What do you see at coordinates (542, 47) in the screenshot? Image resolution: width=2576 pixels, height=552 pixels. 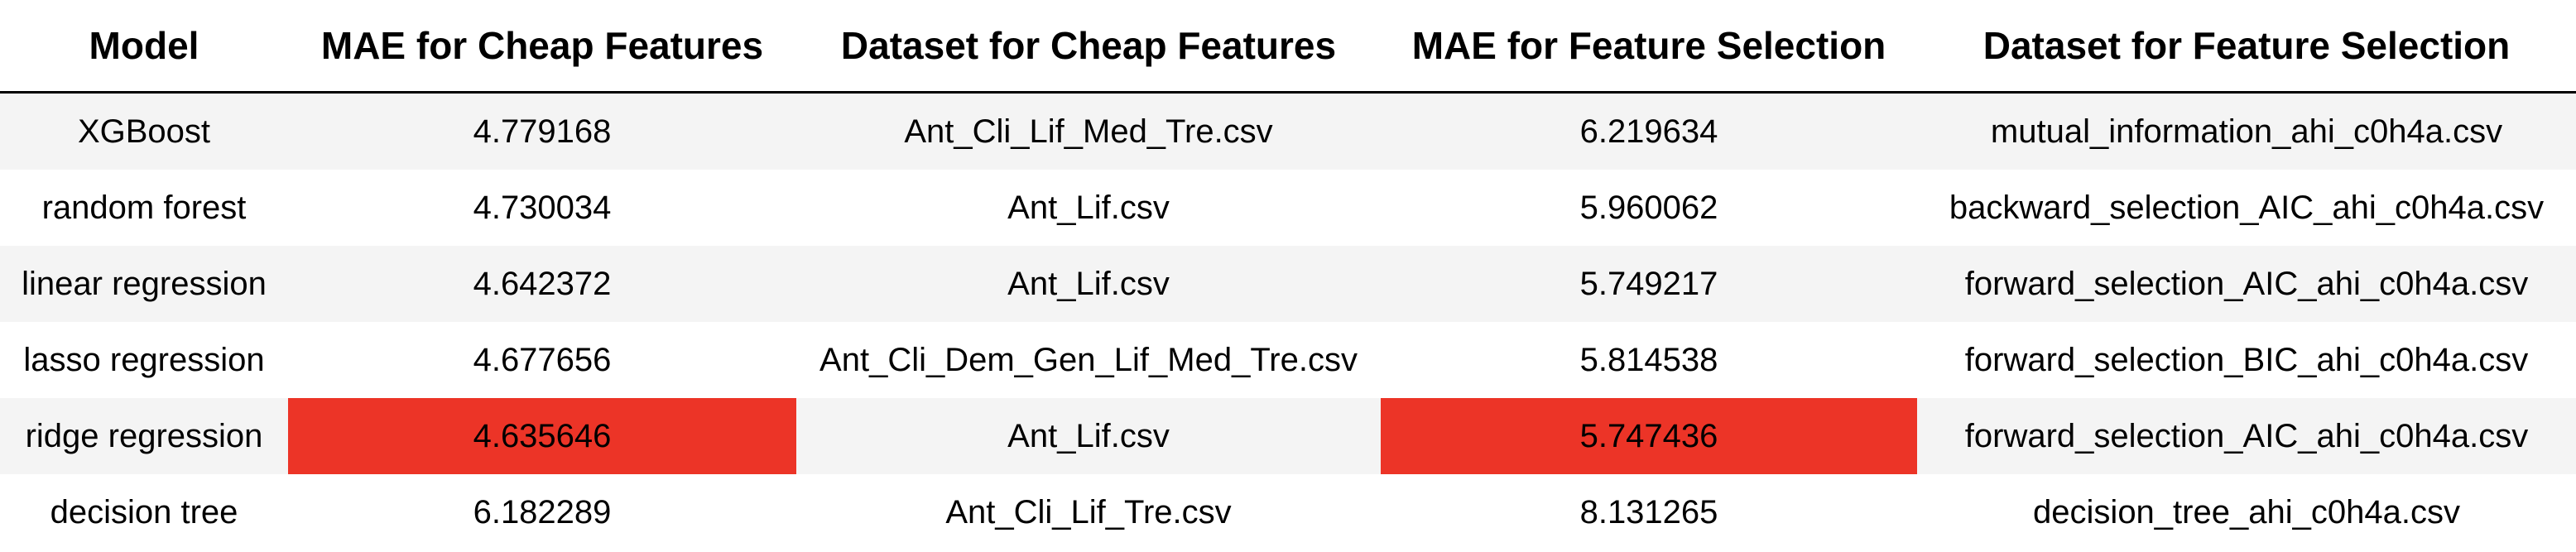 I see `header-mae-cheap-features: MAE for Cheap Features` at bounding box center [542, 47].